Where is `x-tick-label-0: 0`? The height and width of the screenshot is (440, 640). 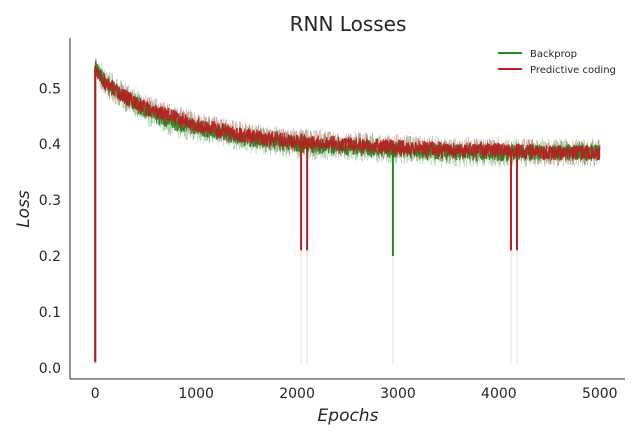 x-tick-label-0: 0 is located at coordinates (95, 394).